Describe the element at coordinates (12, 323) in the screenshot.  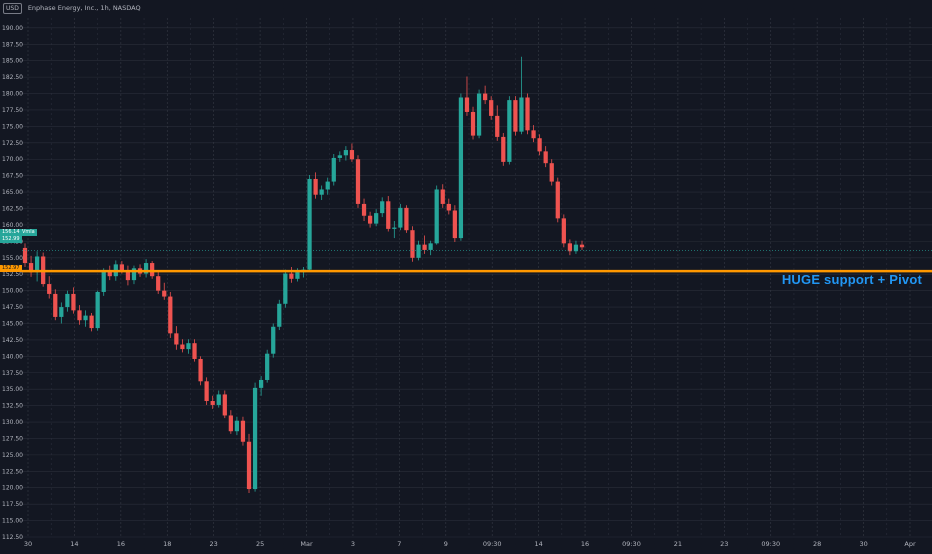
I see `y-tick-label: 145.00` at that location.